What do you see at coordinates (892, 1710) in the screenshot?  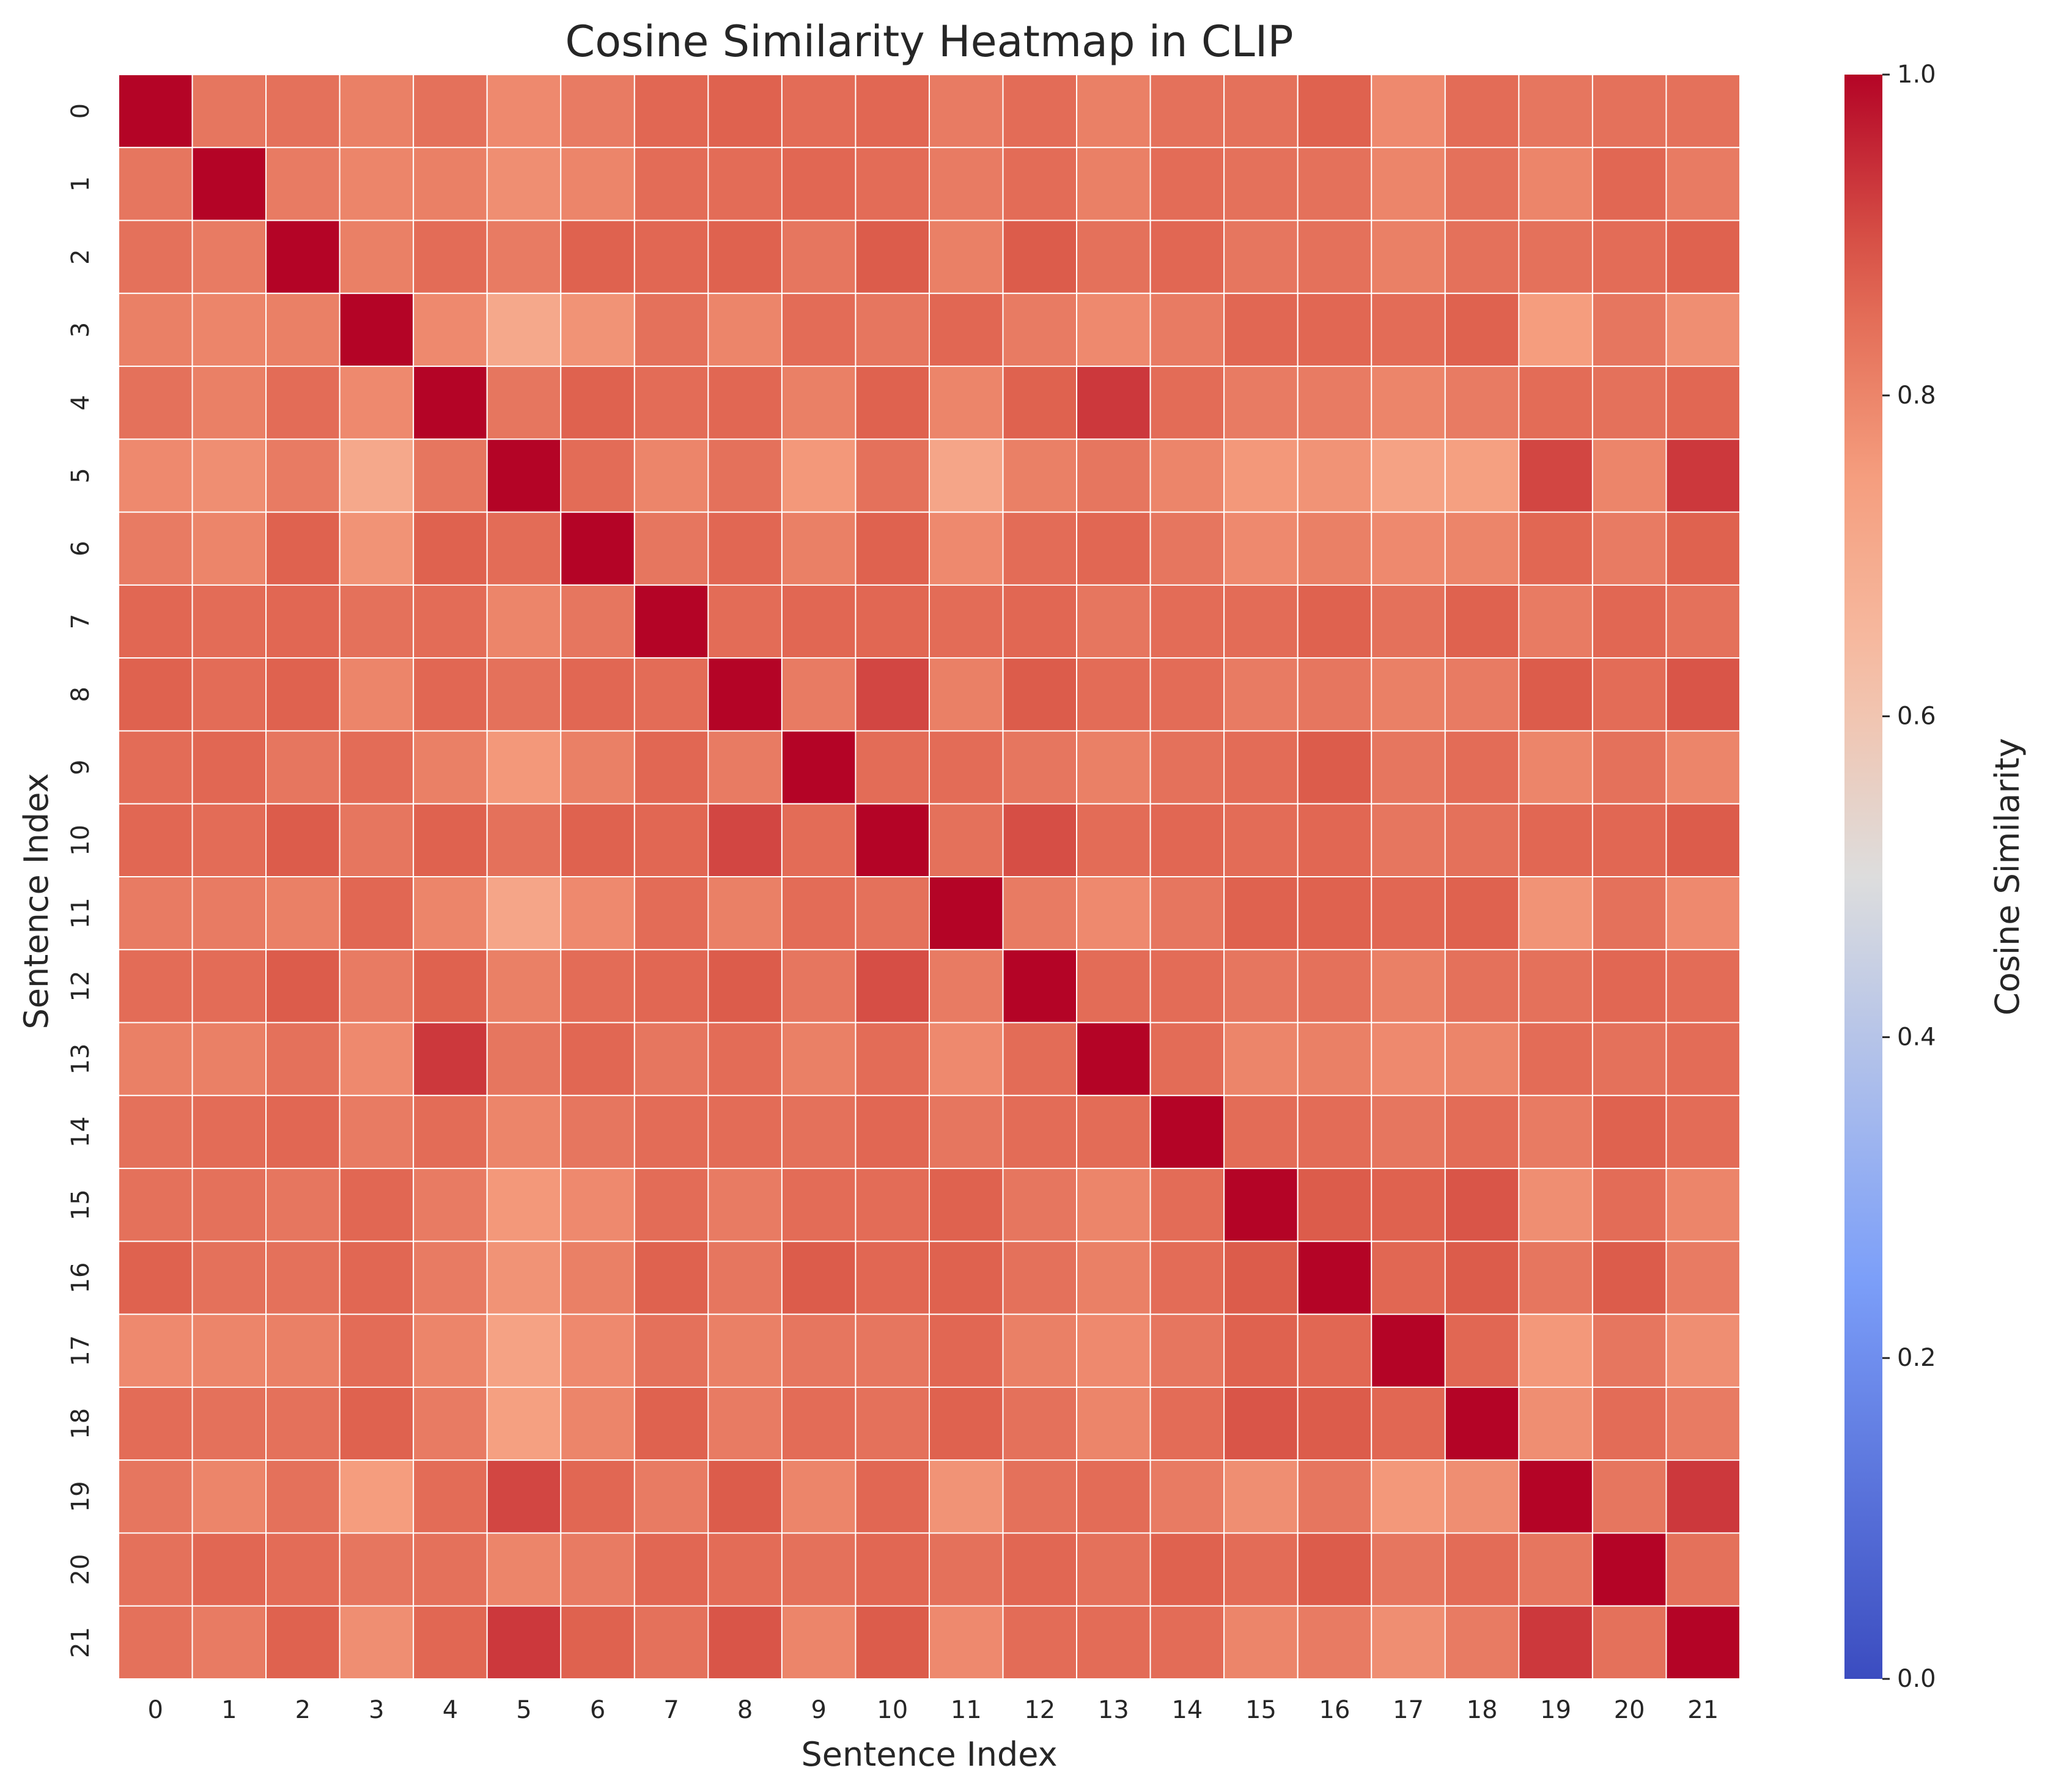 I see `x-tick-label: 10` at bounding box center [892, 1710].